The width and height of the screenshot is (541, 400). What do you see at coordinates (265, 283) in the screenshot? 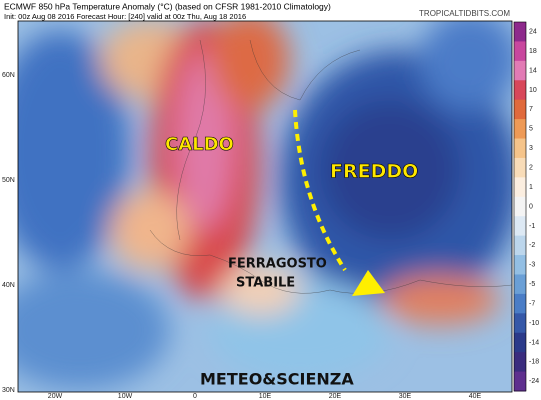
I see `annotation: STABILE` at bounding box center [265, 283].